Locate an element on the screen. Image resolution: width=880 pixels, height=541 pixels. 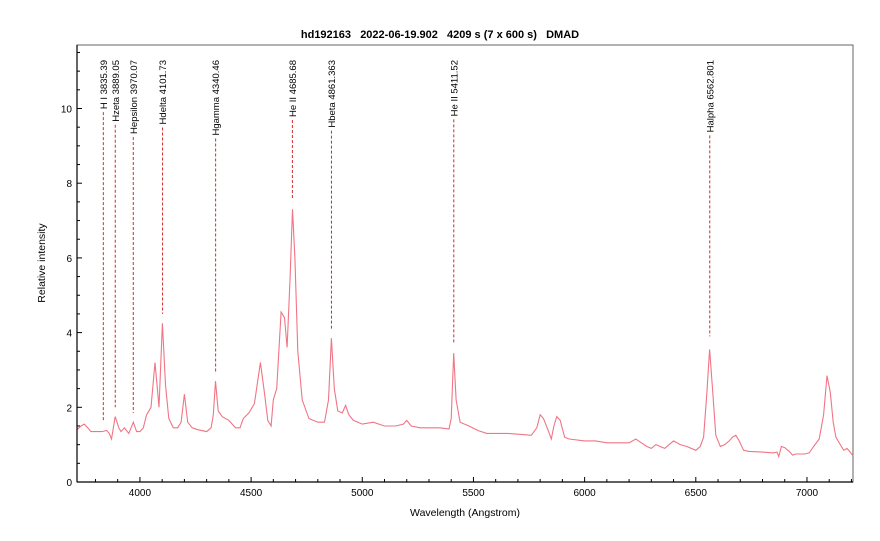
x-tick-label: 6500 is located at coordinates (696, 493).